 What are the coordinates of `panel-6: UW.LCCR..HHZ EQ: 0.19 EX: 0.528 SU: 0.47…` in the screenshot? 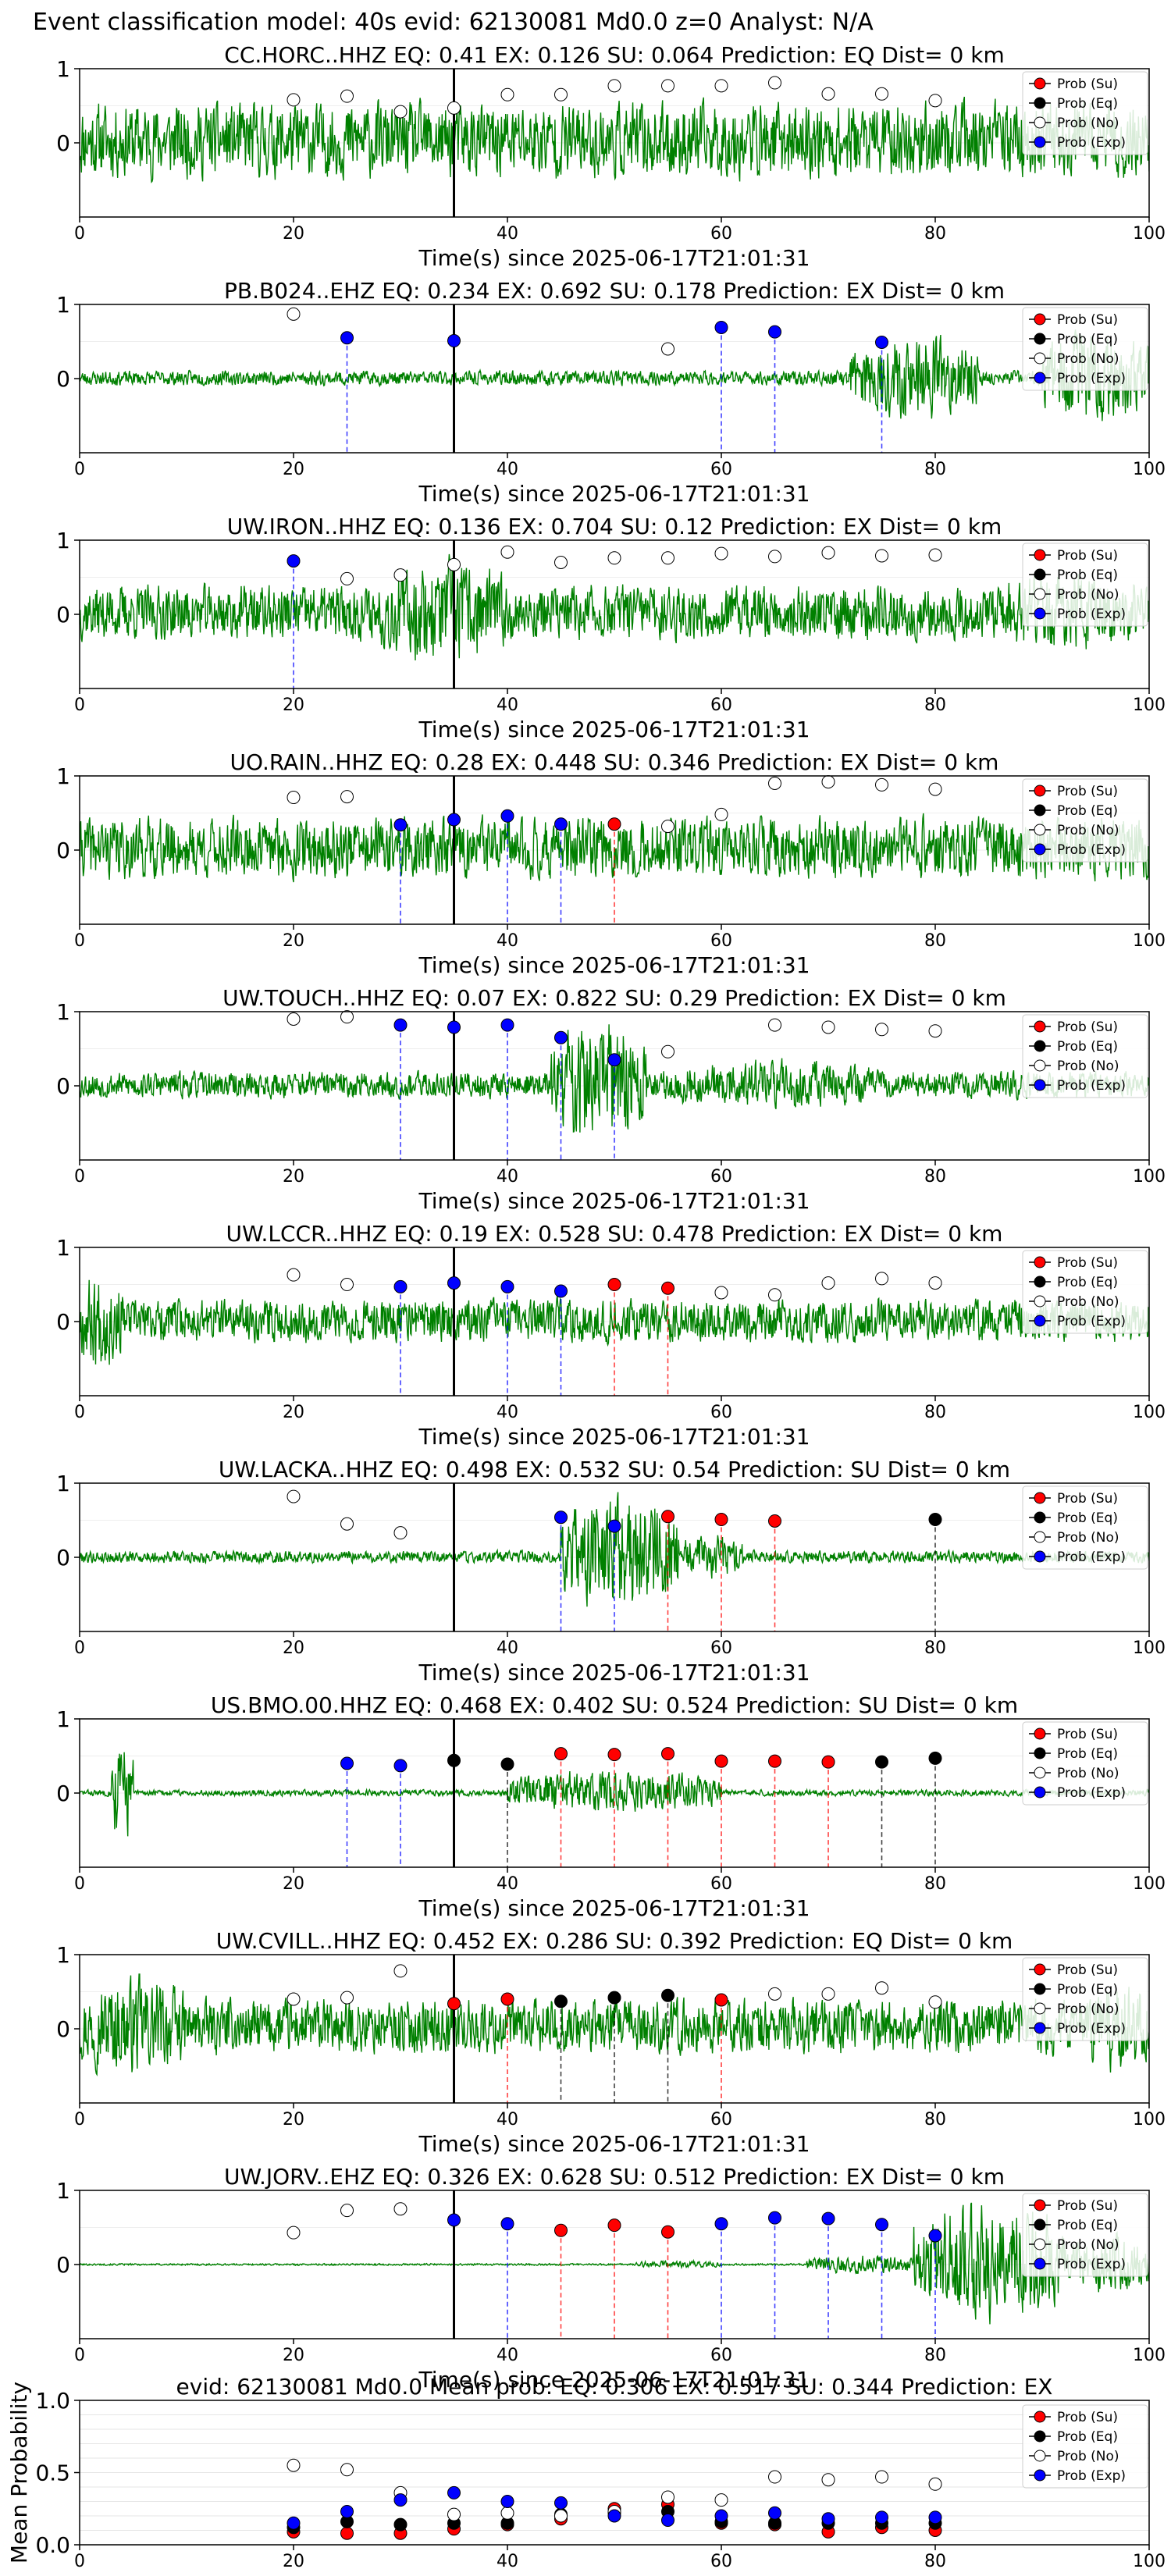 It's located at (611, 1335).